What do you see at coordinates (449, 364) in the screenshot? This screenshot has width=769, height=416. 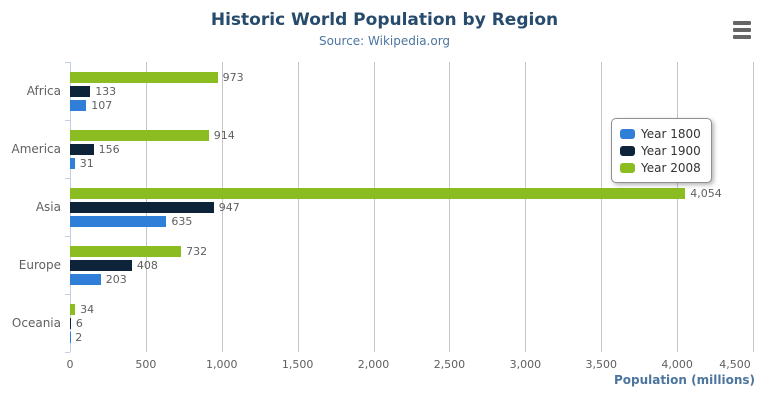 I see `x-axis-tick-label: 2,500` at bounding box center [449, 364].